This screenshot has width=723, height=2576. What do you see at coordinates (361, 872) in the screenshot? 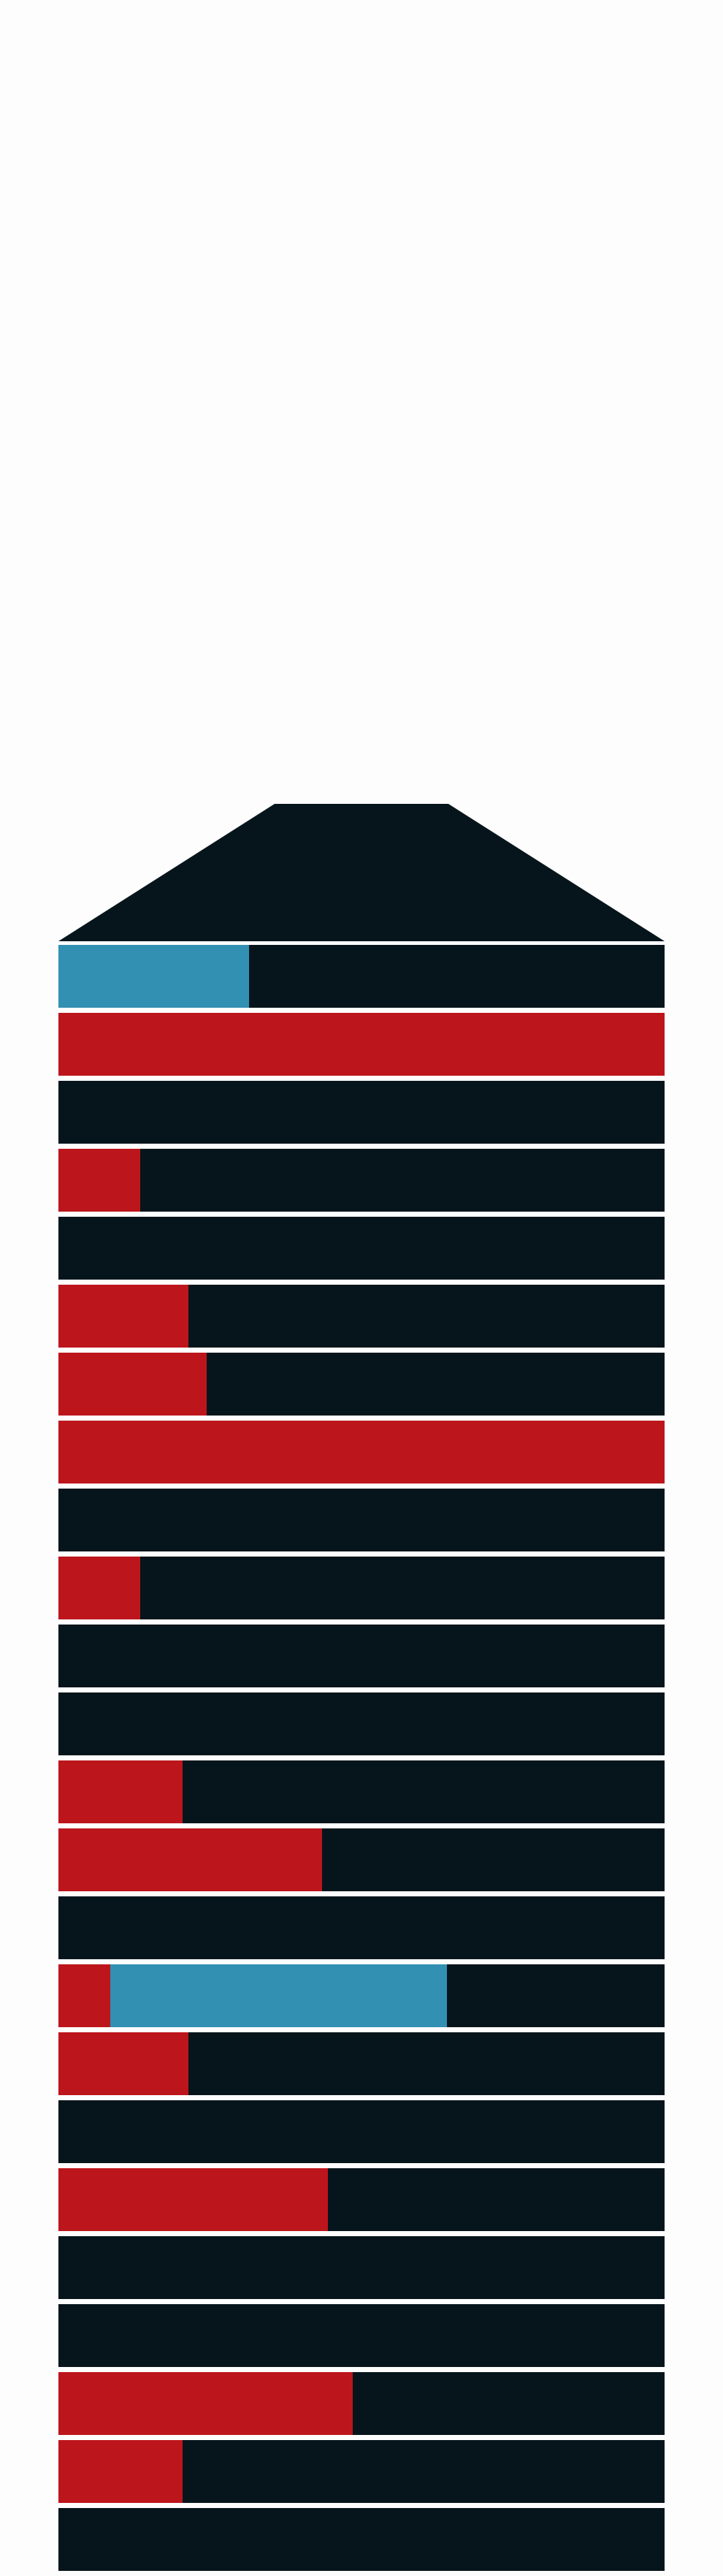
I see `tower-roof` at bounding box center [361, 872].